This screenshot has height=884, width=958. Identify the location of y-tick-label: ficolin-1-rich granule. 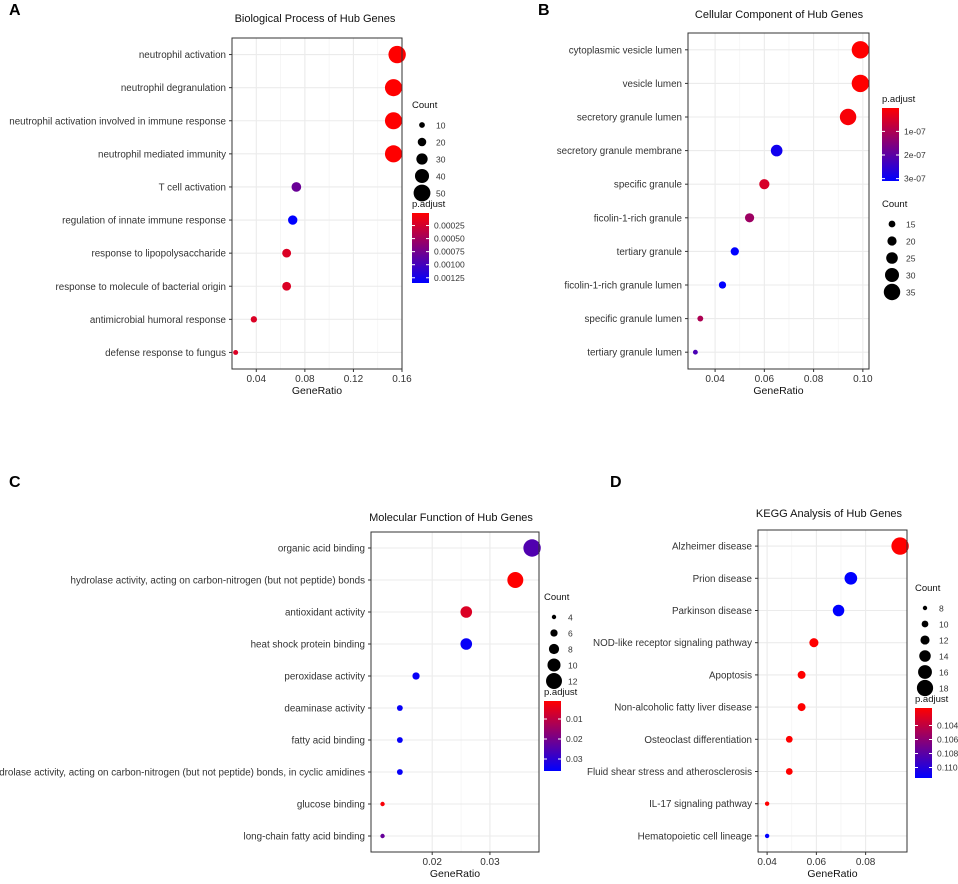
(638, 218).